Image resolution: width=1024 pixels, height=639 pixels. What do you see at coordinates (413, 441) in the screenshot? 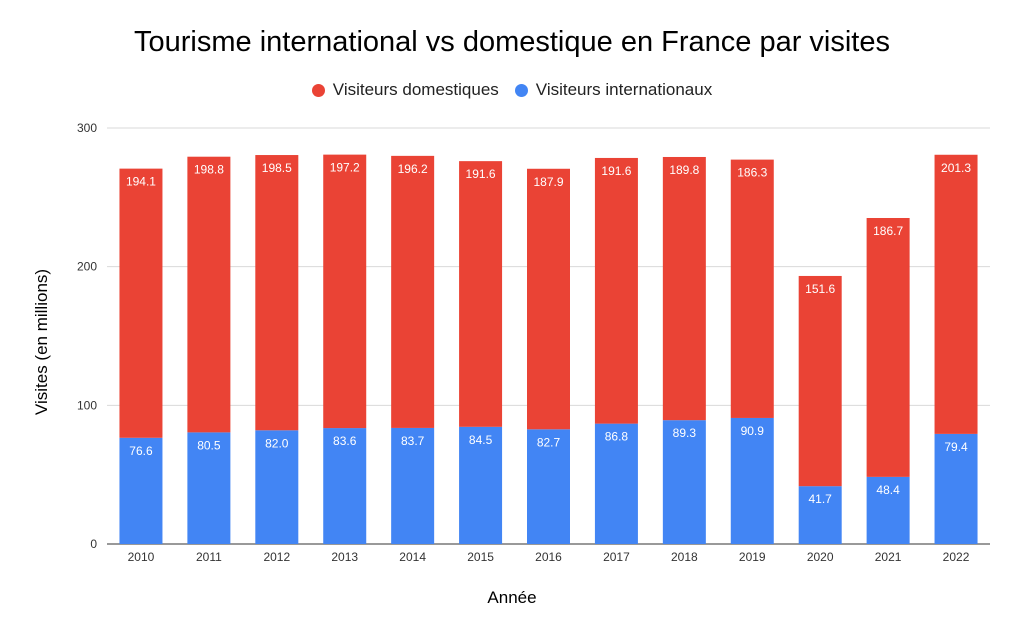
I see `data-label-international: 83.7` at bounding box center [413, 441].